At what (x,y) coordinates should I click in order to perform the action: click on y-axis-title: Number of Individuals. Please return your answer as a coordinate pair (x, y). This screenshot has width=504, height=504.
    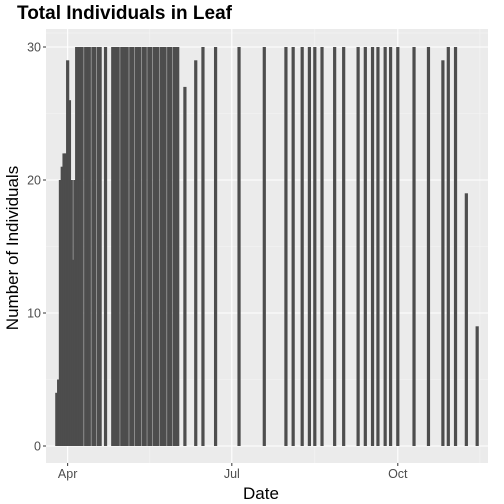
    Looking at the image, I should click on (12, 248).